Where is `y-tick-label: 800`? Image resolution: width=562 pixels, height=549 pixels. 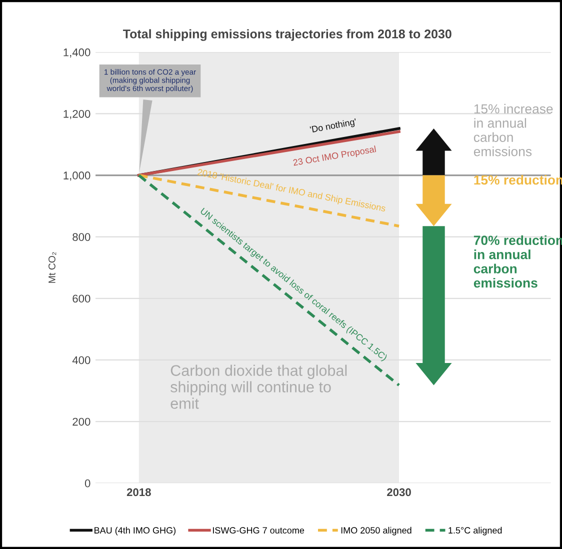
y-tick-label: 800 is located at coordinates (81, 237).